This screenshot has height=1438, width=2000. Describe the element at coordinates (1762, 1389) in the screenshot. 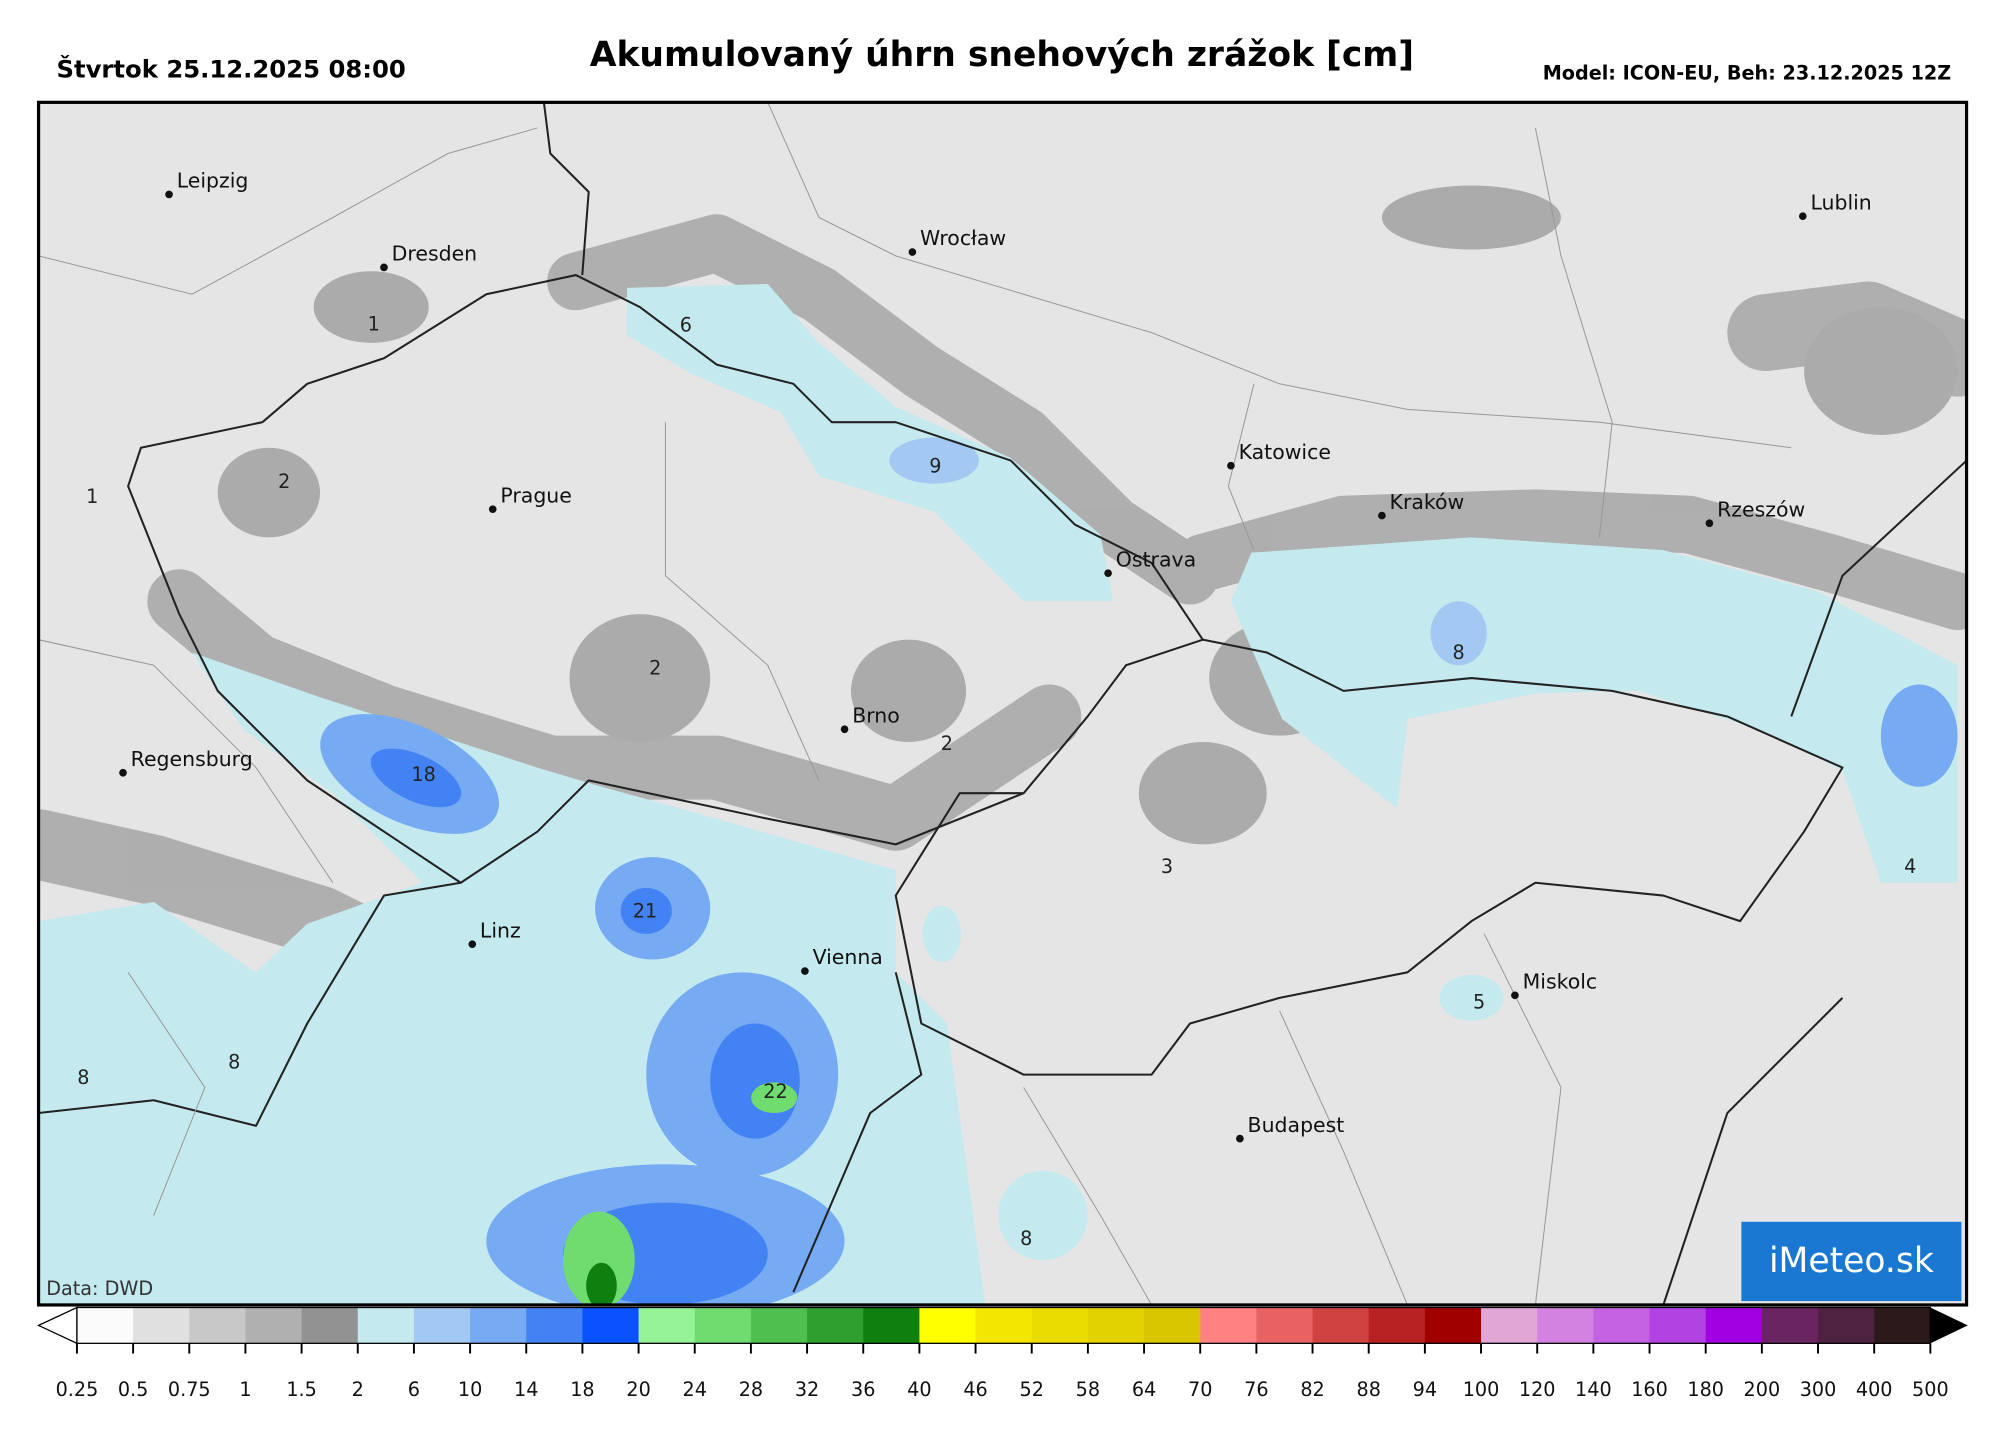

I see `colorbar-tick-label: 200` at that location.